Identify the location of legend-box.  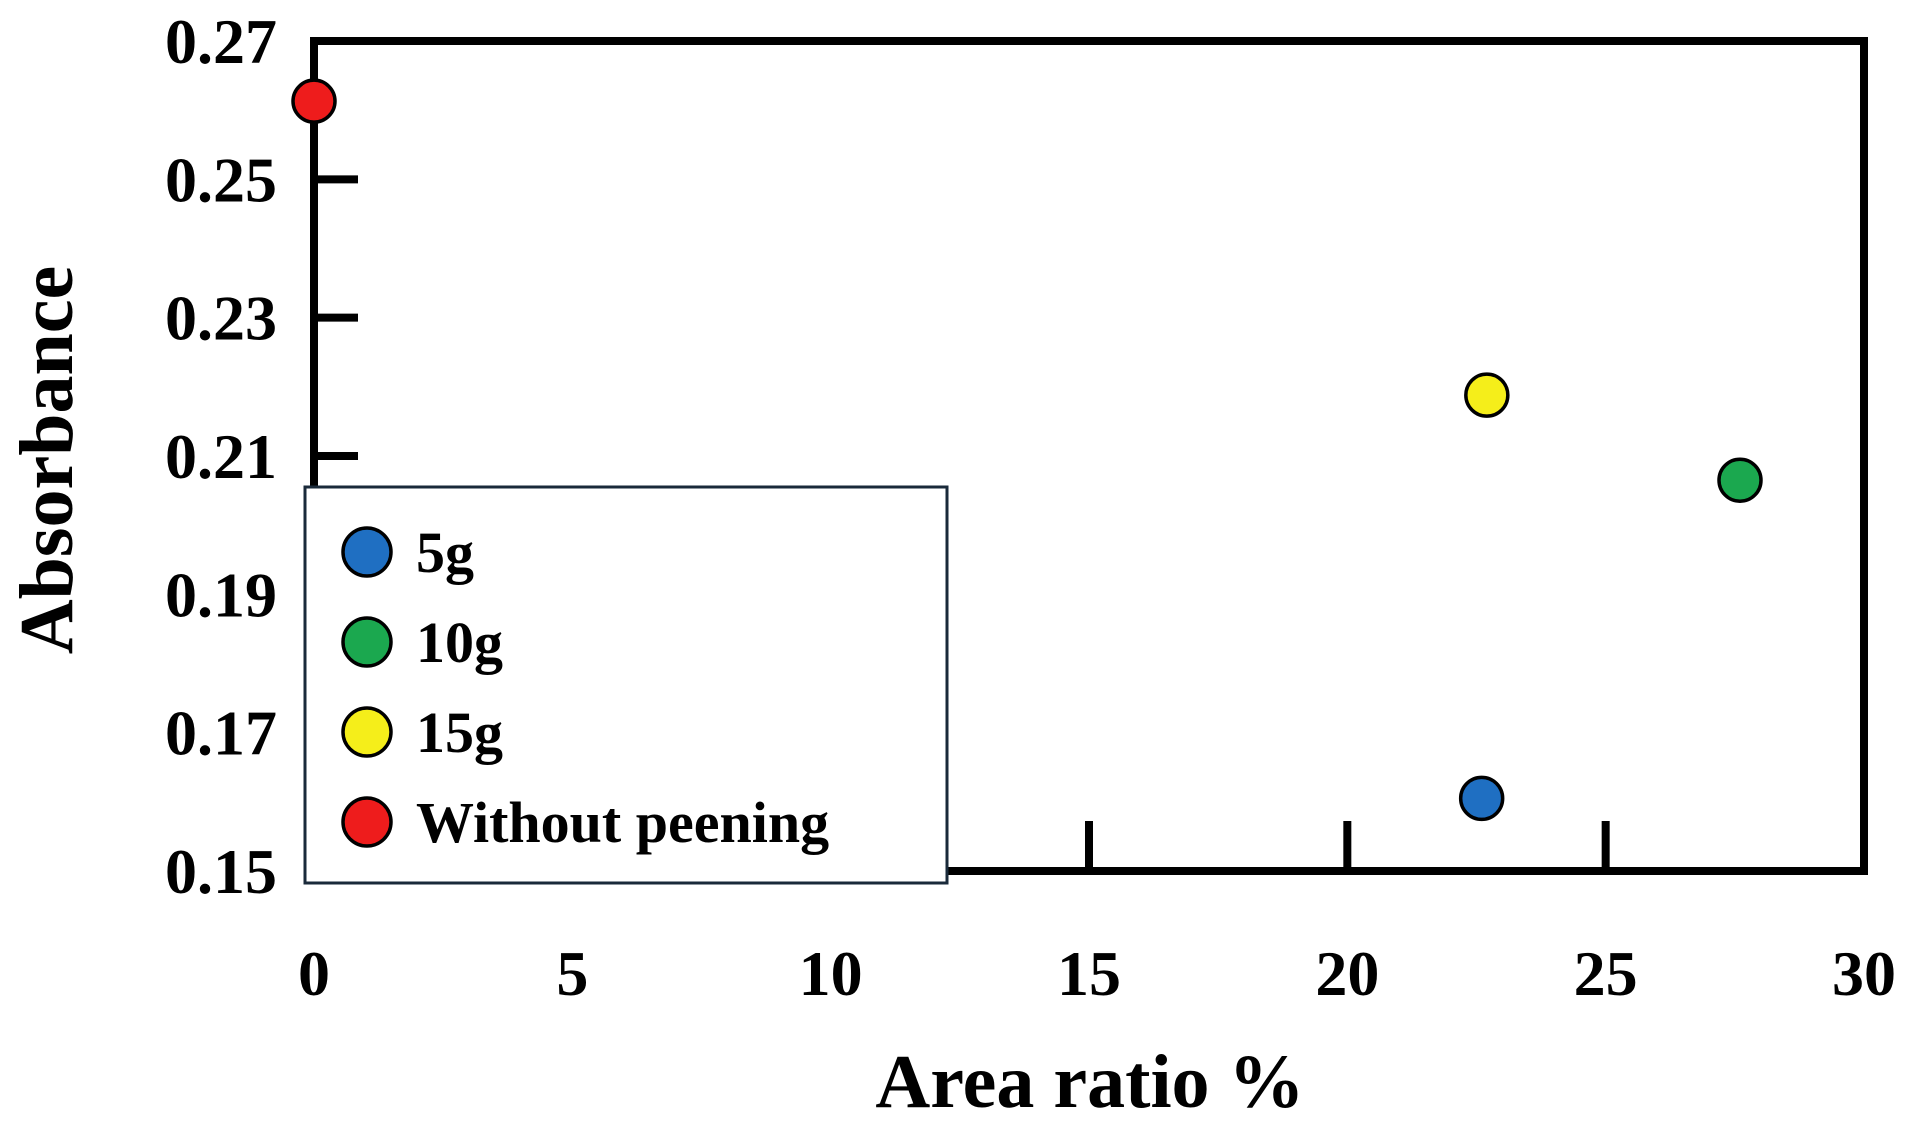
(626, 685).